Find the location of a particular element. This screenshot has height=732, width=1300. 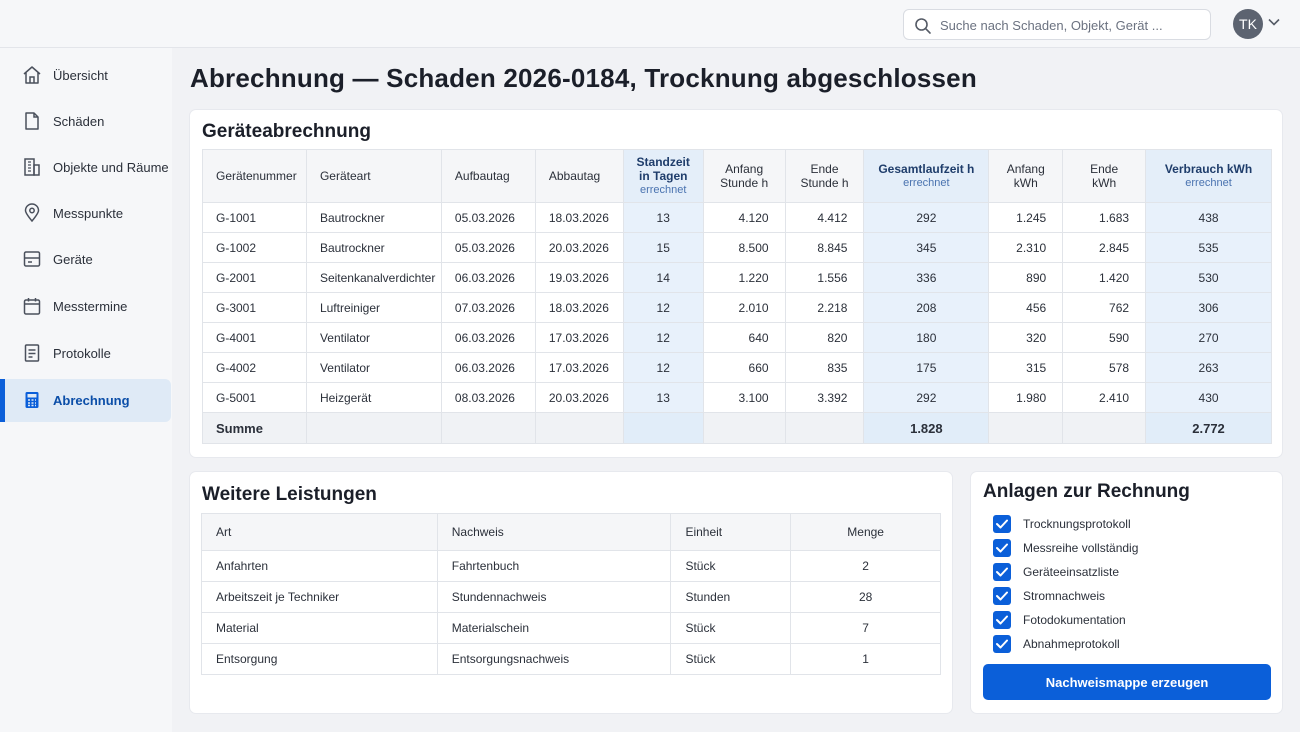

table-row: Material Materialschein Stück 7 is located at coordinates (571, 628).